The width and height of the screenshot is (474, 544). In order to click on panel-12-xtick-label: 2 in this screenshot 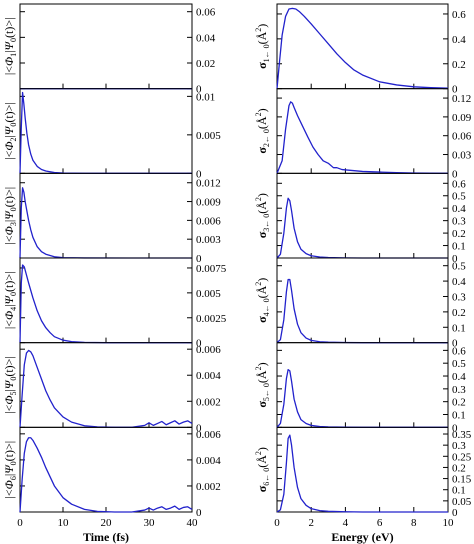, I will do `click(311, 523)`.